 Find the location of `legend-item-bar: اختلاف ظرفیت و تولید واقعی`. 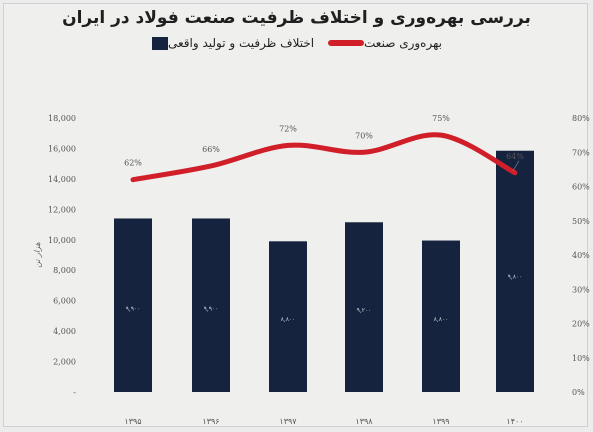

legend-item-bar: اختلاف ظرفیت و تولید واقعی is located at coordinates (231, 43).